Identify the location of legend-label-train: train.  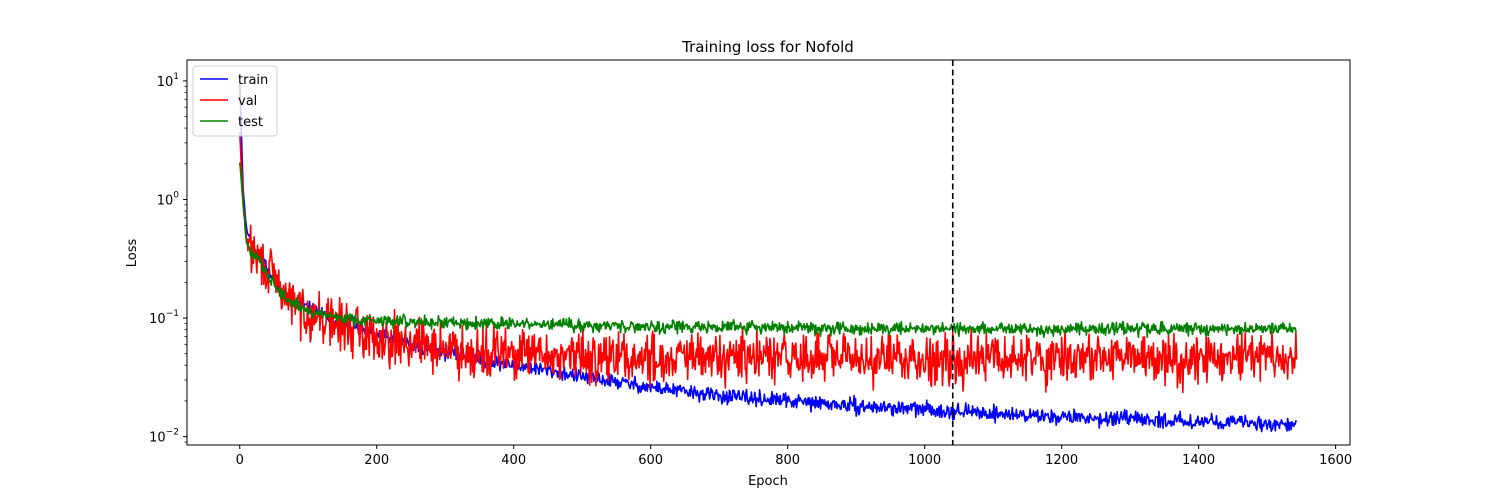
(253, 80).